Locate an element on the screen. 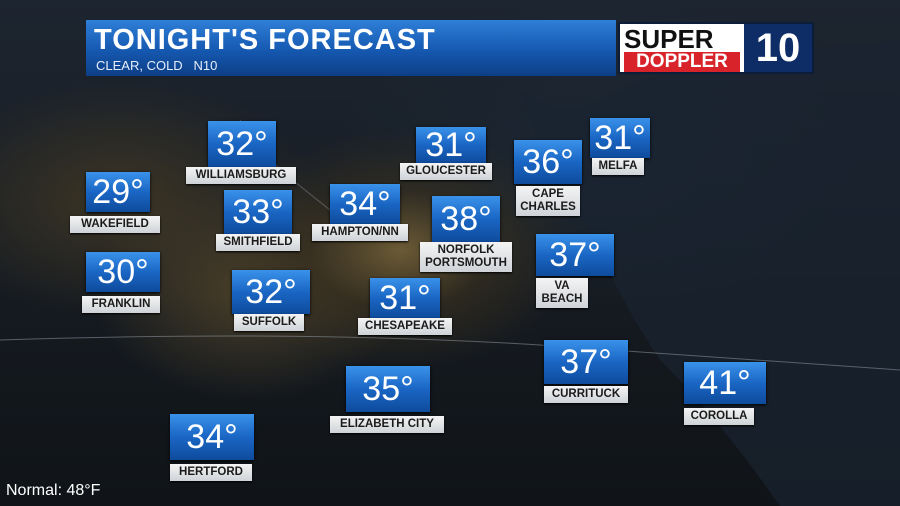 Image resolution: width=900 pixels, height=506 pixels. city-name: ELIZABETH CITY is located at coordinates (387, 424).